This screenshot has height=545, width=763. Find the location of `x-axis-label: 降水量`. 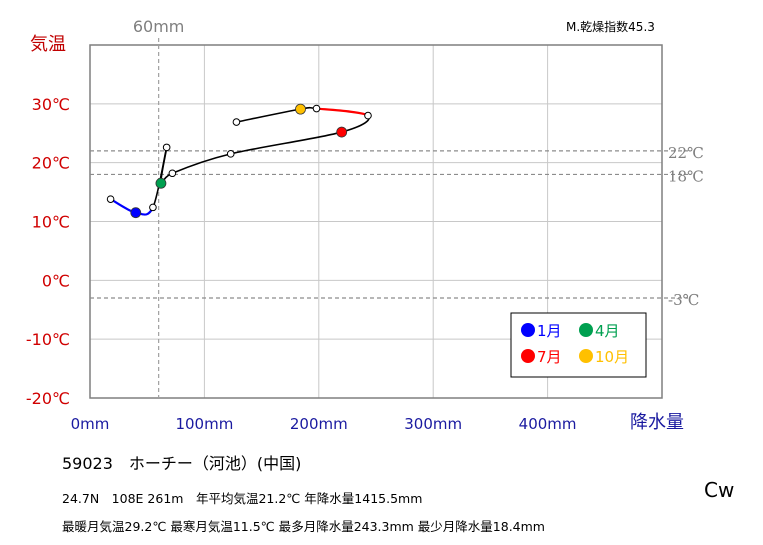

x-axis-label: 降水量 is located at coordinates (657, 422).